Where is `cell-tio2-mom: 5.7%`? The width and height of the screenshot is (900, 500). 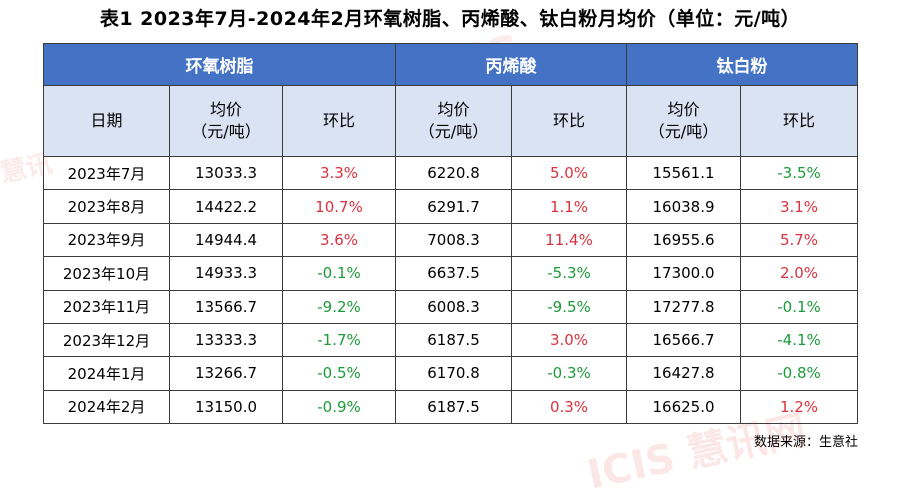 cell-tio2-mom: 5.7% is located at coordinates (799, 240).